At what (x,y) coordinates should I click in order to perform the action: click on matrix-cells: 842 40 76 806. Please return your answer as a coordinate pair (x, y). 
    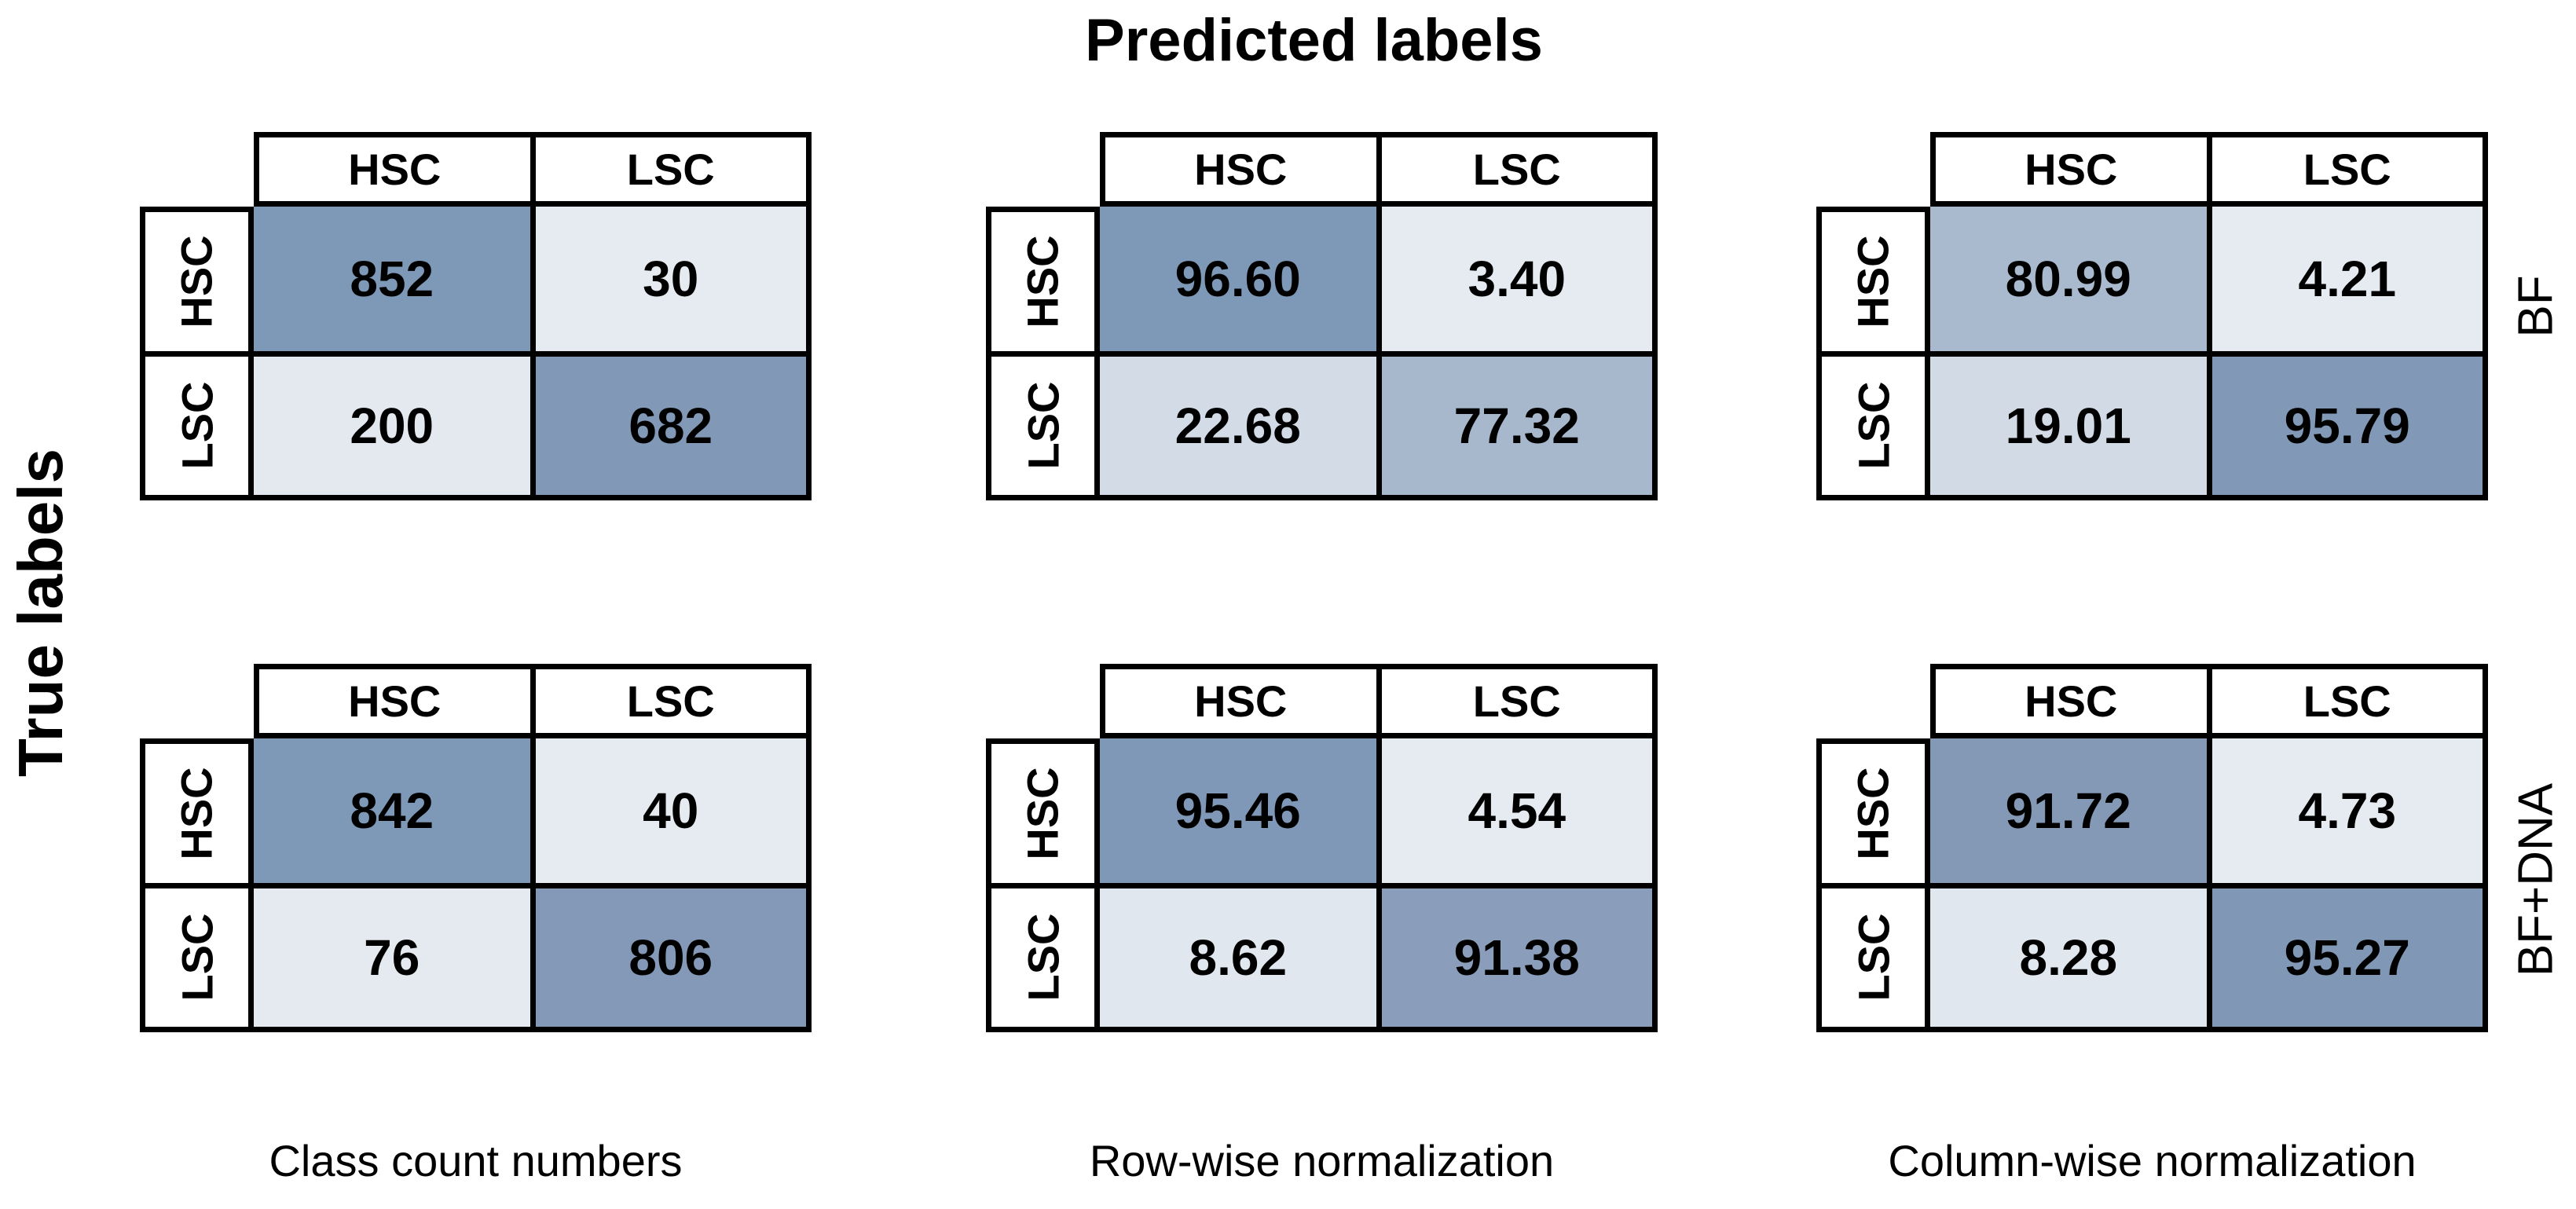
    Looking at the image, I should click on (533, 885).